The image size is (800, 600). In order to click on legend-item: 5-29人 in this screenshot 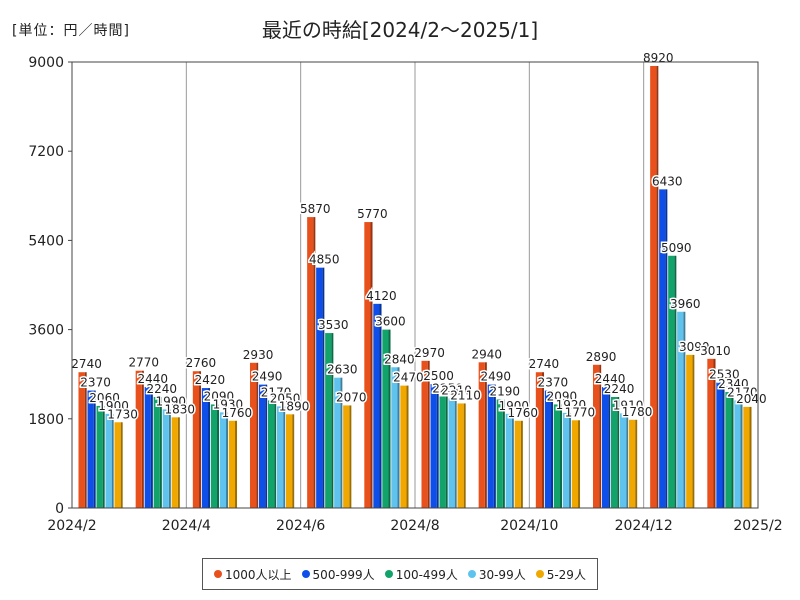, I will do `click(560, 574)`.